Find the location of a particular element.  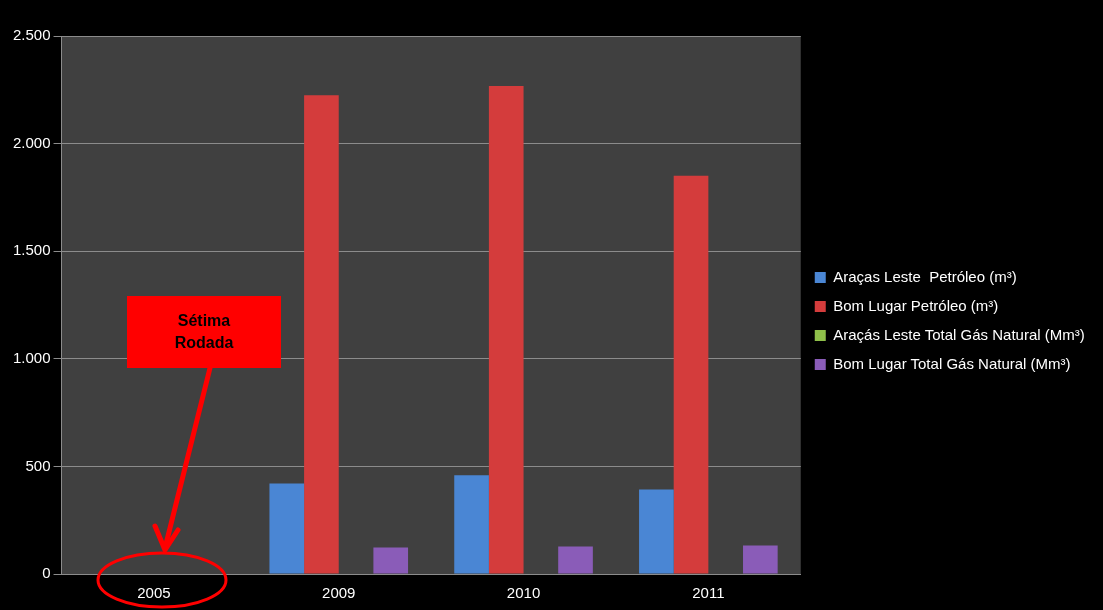

y-tick-label: 1.000 is located at coordinates (31, 357).